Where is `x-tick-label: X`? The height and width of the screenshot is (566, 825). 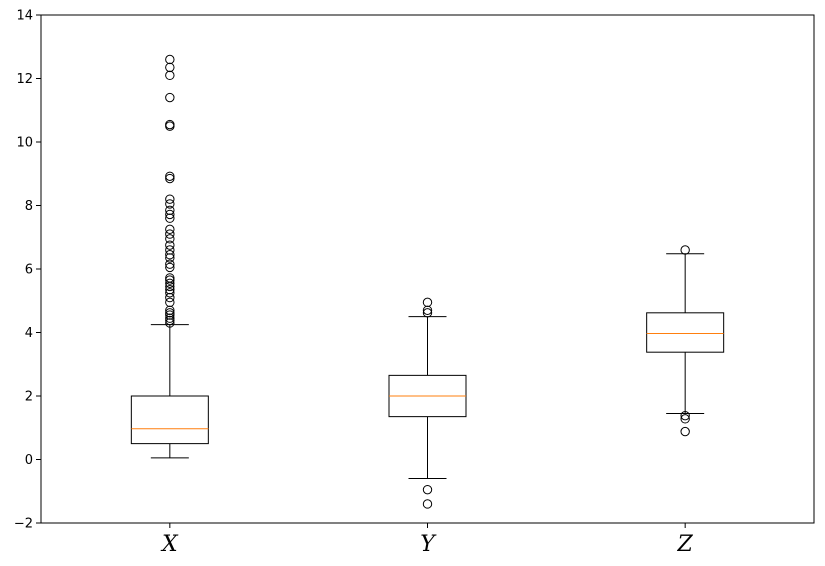
x-tick-label: X is located at coordinates (169, 544).